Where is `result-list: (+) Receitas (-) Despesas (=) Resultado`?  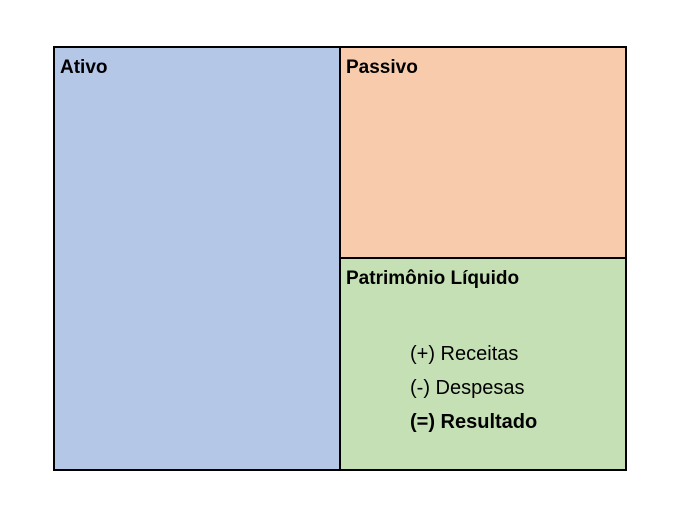
result-list: (+) Receitas (-) Despesas (=) Resultado is located at coordinates (473, 388).